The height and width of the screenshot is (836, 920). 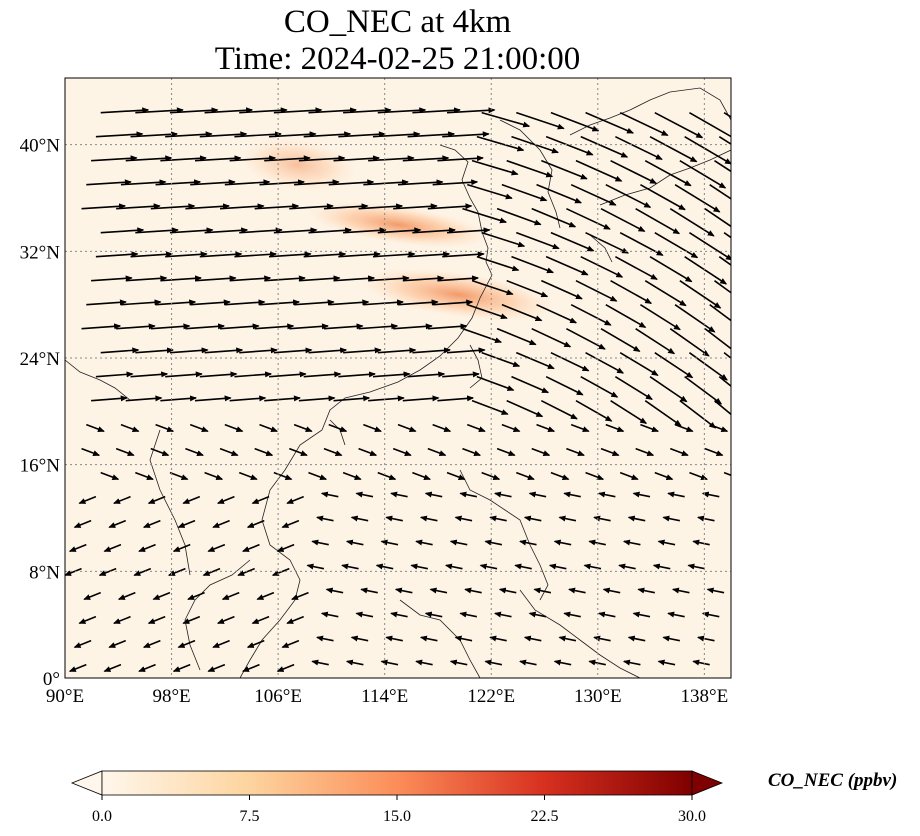 What do you see at coordinates (397, 783) in the screenshot?
I see `colorbar-body` at bounding box center [397, 783].